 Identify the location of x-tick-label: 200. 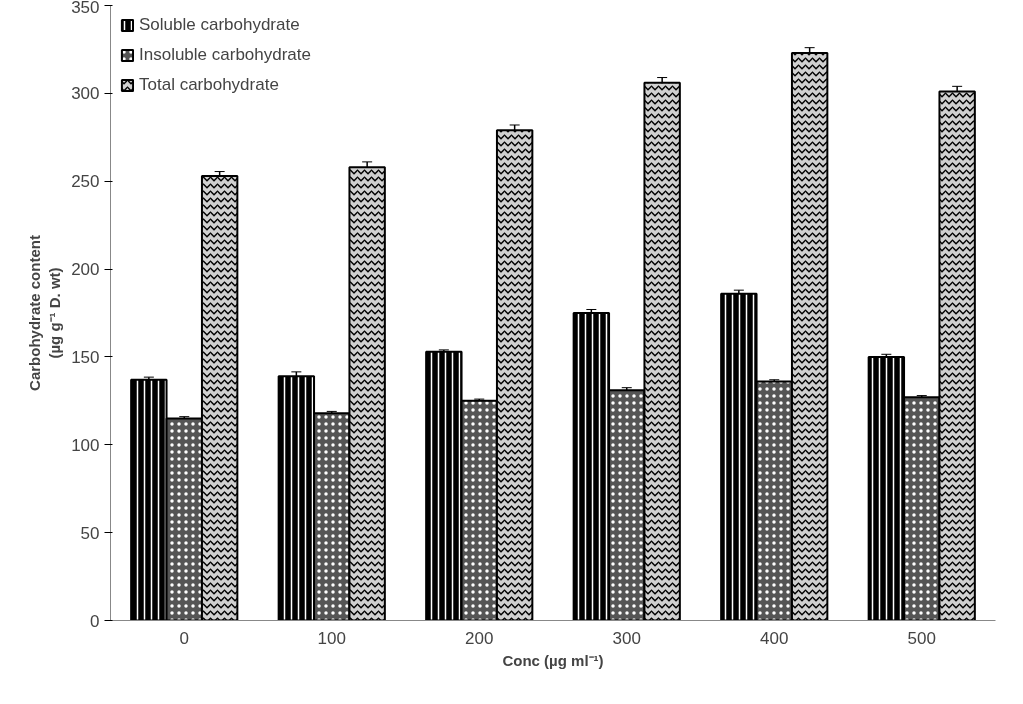
(479, 638).